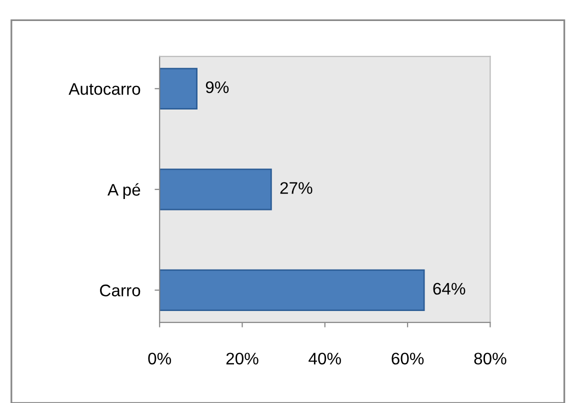 Image resolution: width=570 pixels, height=403 pixels. Describe the element at coordinates (160, 358) in the screenshot. I see `x-tick-label: 0%` at that location.